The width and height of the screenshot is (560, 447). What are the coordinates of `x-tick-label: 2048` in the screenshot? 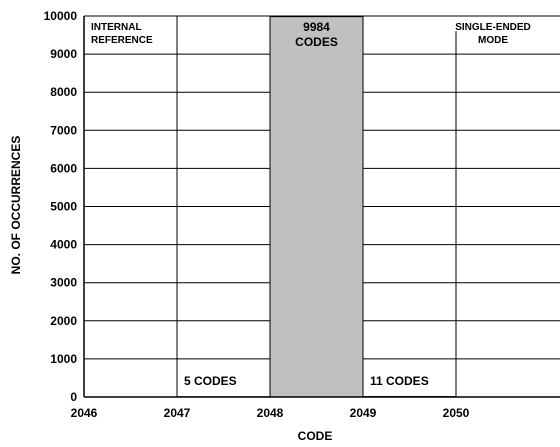 It's located at (270, 413).